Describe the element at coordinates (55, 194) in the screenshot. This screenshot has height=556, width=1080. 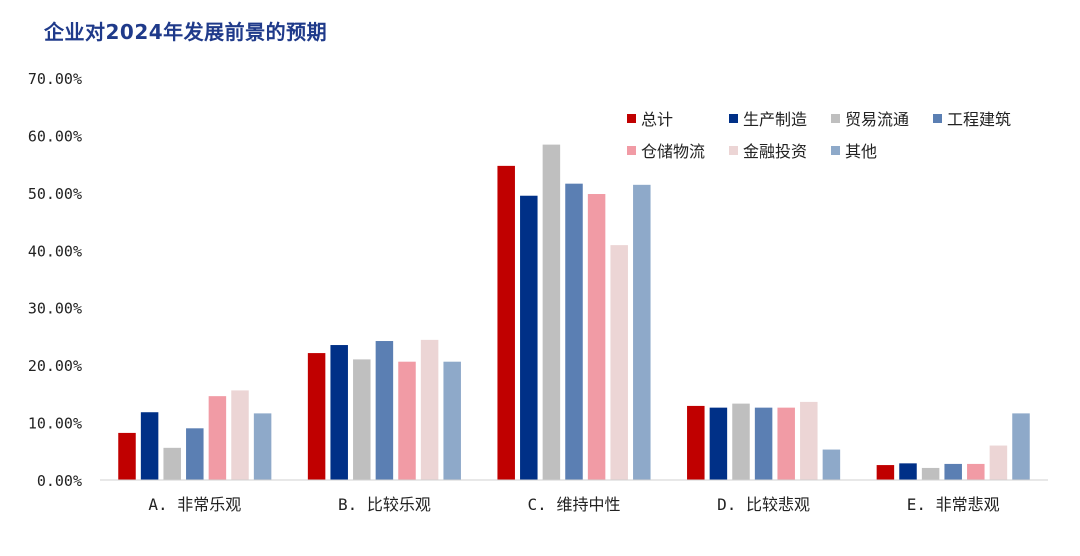
I see `y-tick-label: 50.00%` at that location.